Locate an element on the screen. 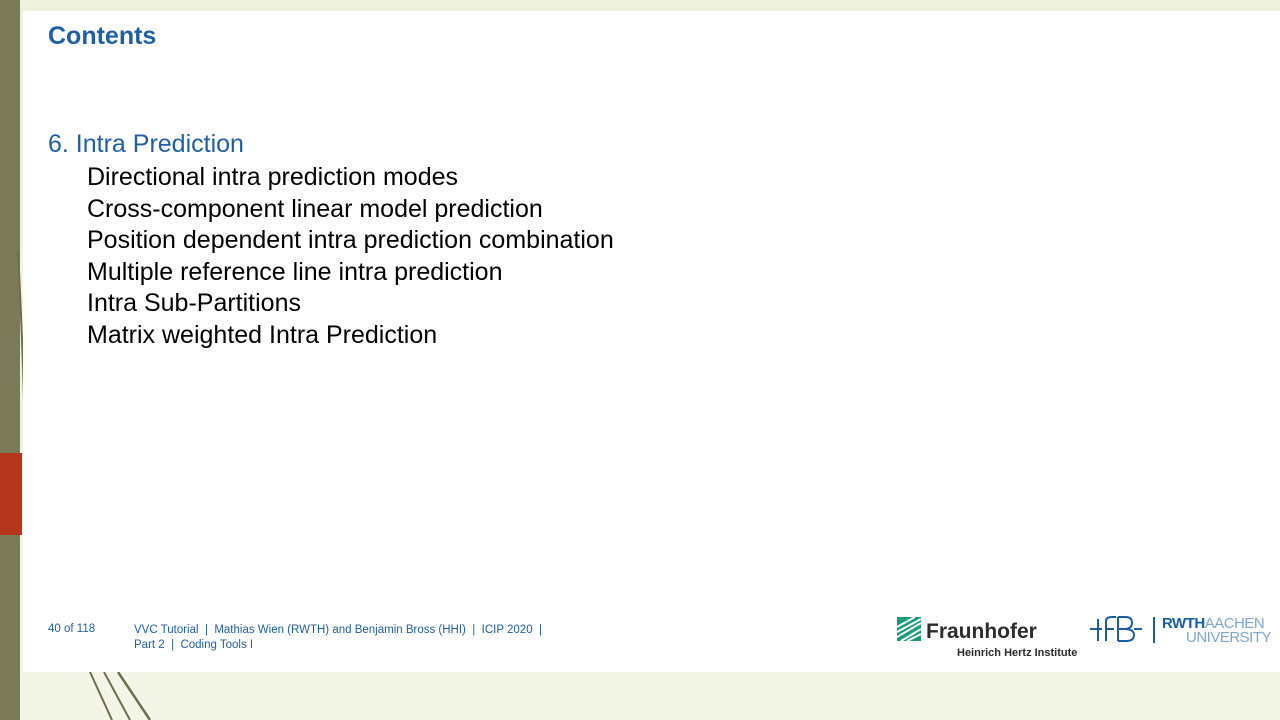 The image size is (1280, 720). section-heading: 6. Intra Prediction is located at coordinates (146, 144).